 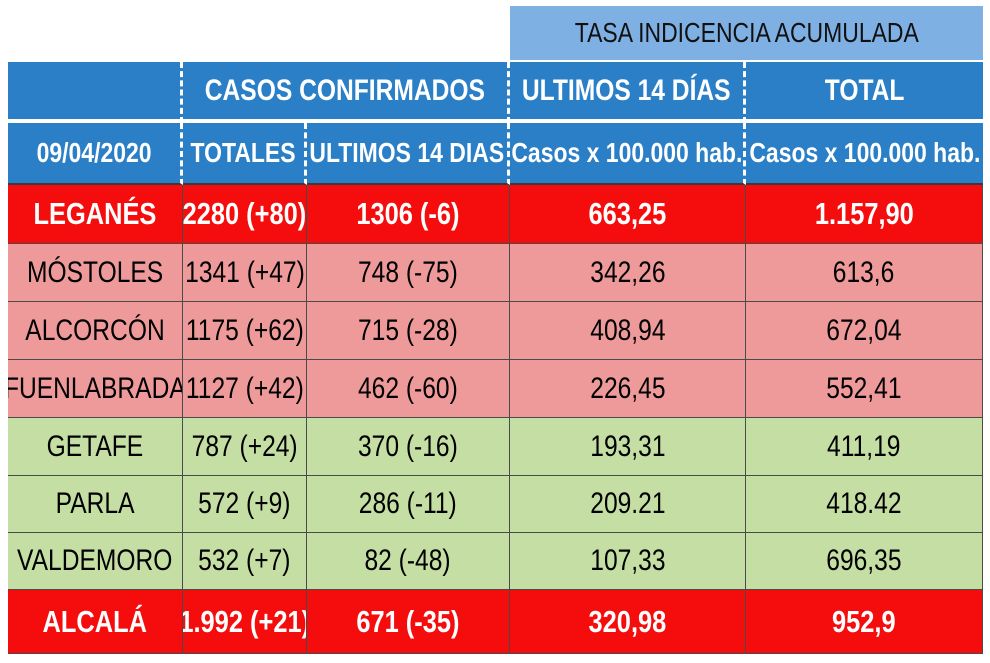 I want to click on ultimos-14-dias-cell: 462 (-60), so click(x=408, y=389).